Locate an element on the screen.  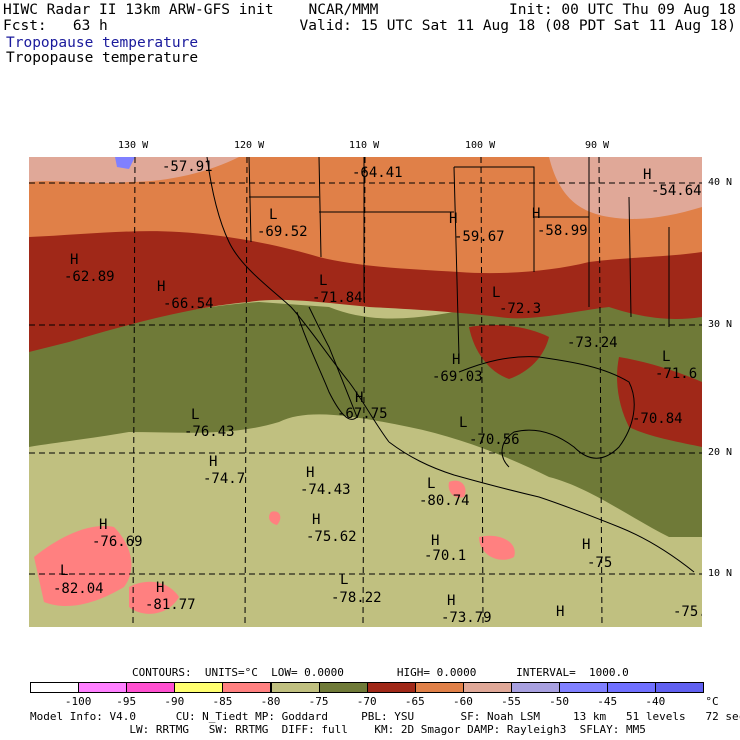
value-label: -57.91 is located at coordinates (187, 167).